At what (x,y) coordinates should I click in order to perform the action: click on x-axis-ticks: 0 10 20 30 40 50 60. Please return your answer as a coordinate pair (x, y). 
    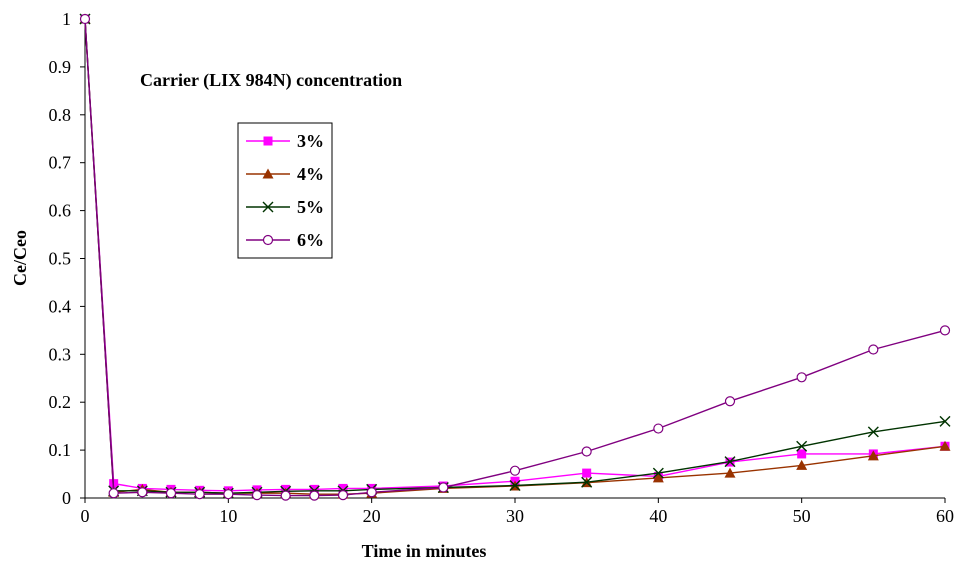
    Looking at the image, I should click on (517, 512).